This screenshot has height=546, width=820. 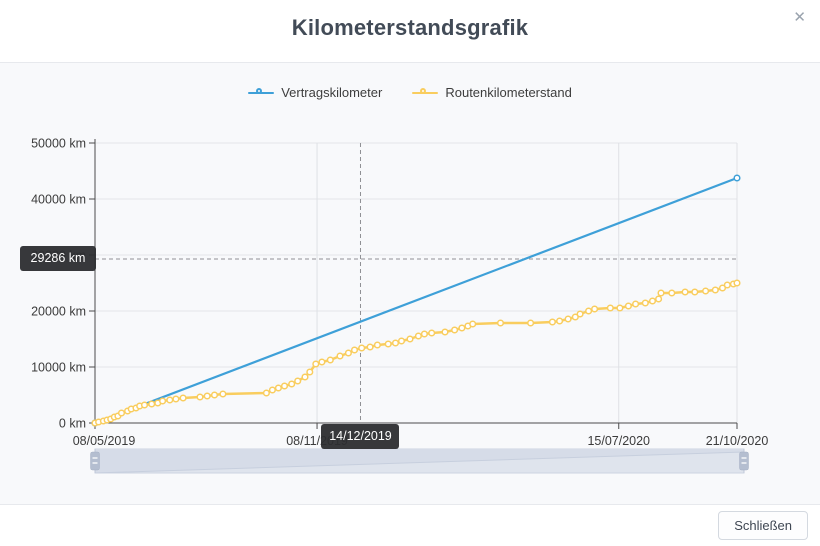 I want to click on datazoom-shadow, so click(x=419, y=461).